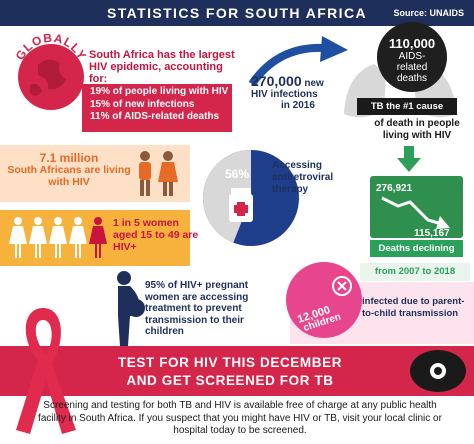 The image size is (474, 444). What do you see at coordinates (284, 94) in the screenshot?
I see `infections-text2: HIV infections` at bounding box center [284, 94].